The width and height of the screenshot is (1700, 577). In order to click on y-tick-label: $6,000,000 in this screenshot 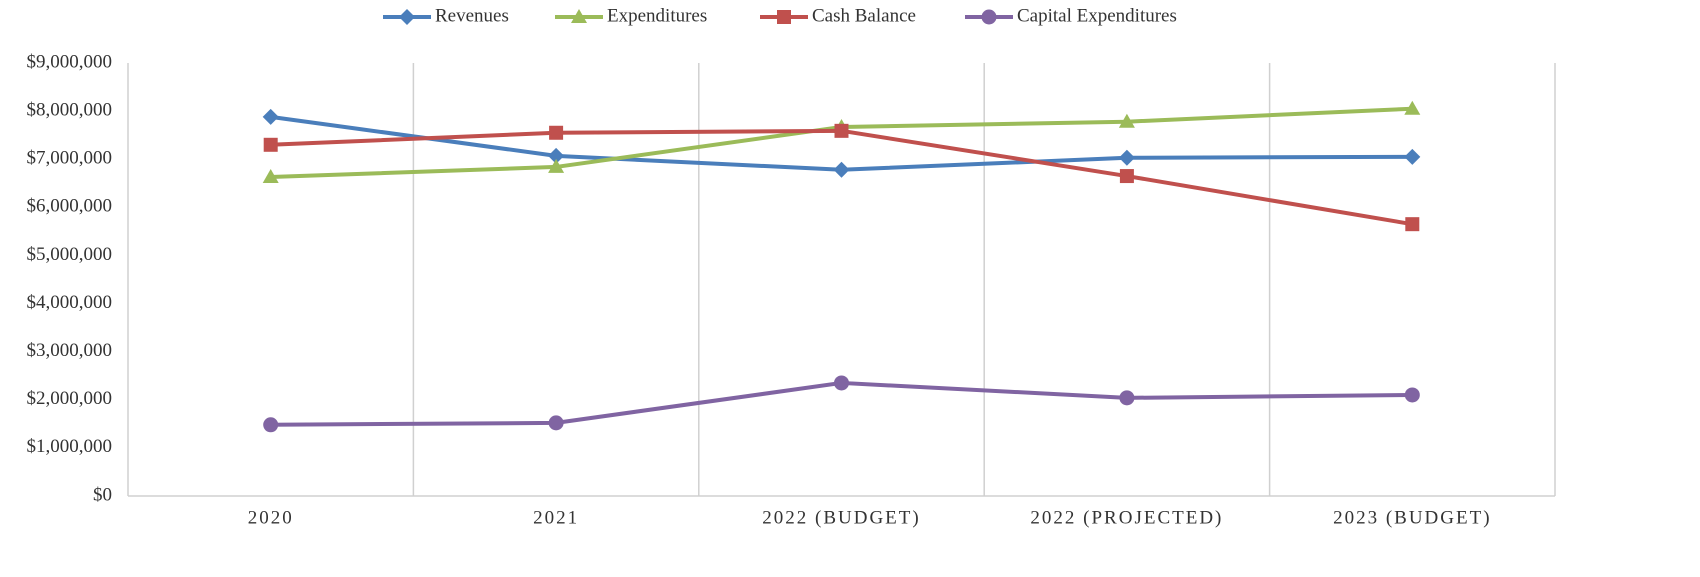, I will do `click(70, 206)`.